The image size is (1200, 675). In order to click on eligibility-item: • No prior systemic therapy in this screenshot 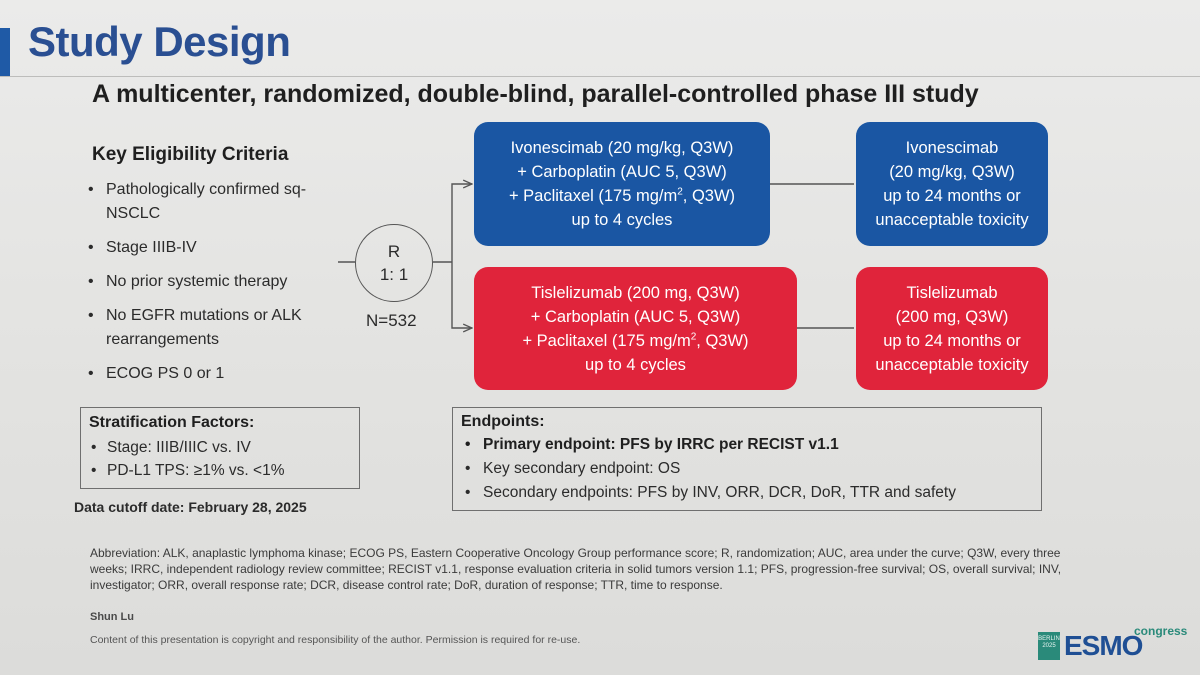, I will do `click(221, 282)`.